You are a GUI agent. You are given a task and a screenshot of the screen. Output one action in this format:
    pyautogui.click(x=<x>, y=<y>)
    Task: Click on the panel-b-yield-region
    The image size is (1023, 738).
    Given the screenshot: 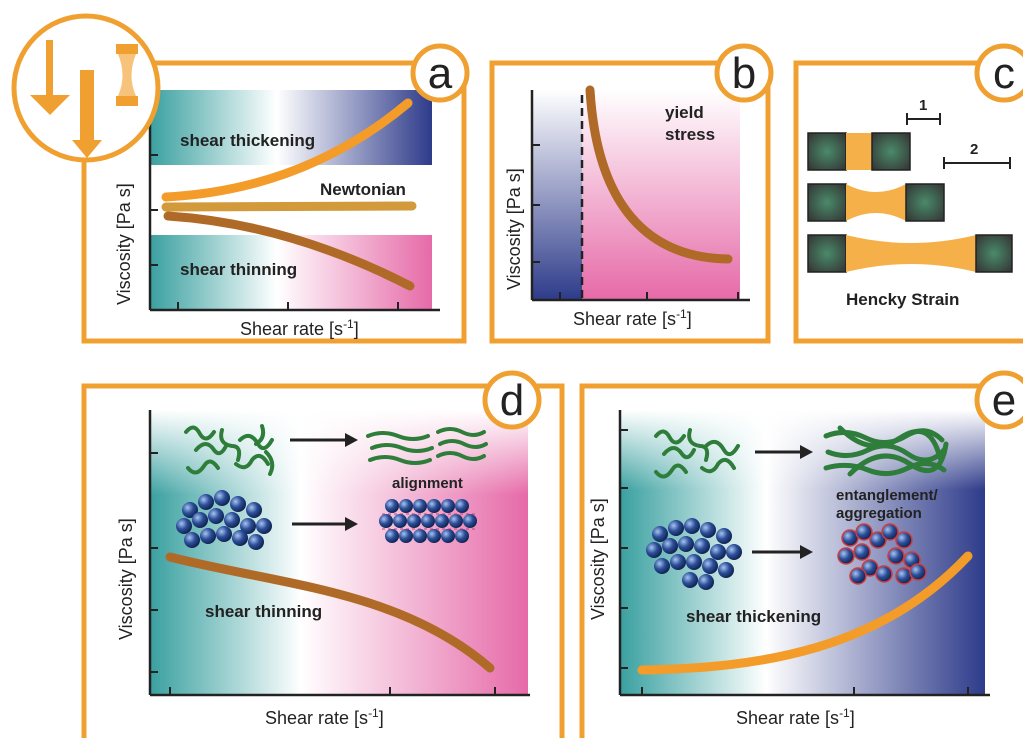 What is the action you would take?
    pyautogui.click(x=557, y=195)
    